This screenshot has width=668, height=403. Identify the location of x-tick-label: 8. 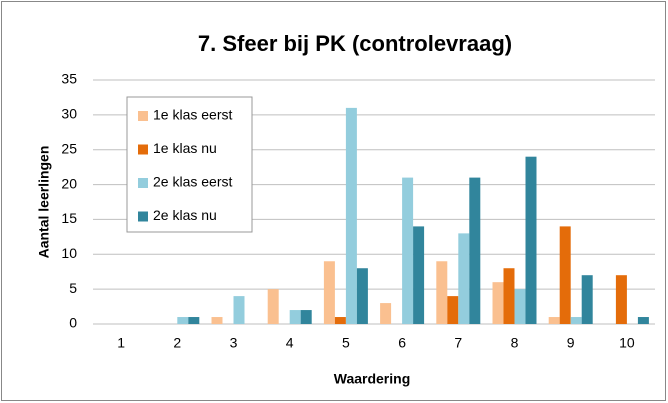
(515, 343).